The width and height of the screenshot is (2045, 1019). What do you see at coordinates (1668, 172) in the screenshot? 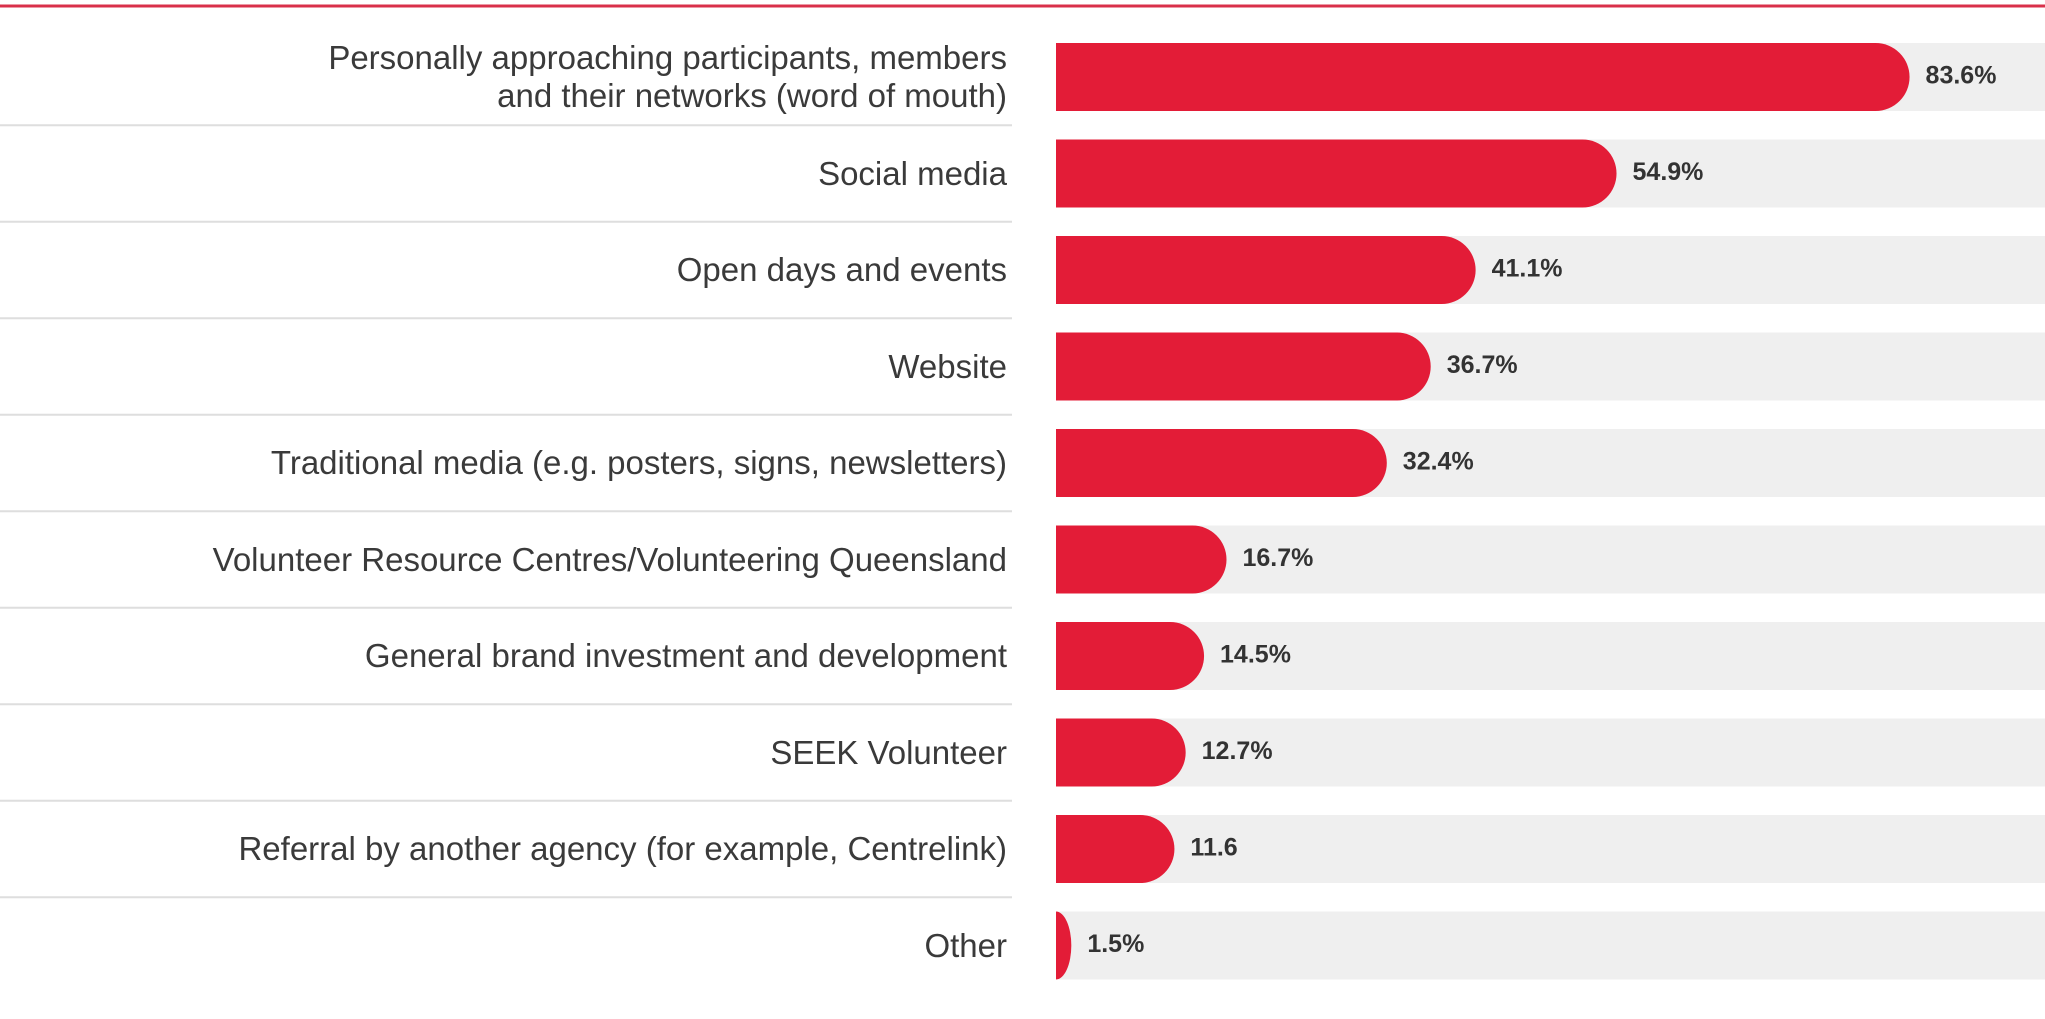
I see `value-label: 54.9%` at bounding box center [1668, 172].